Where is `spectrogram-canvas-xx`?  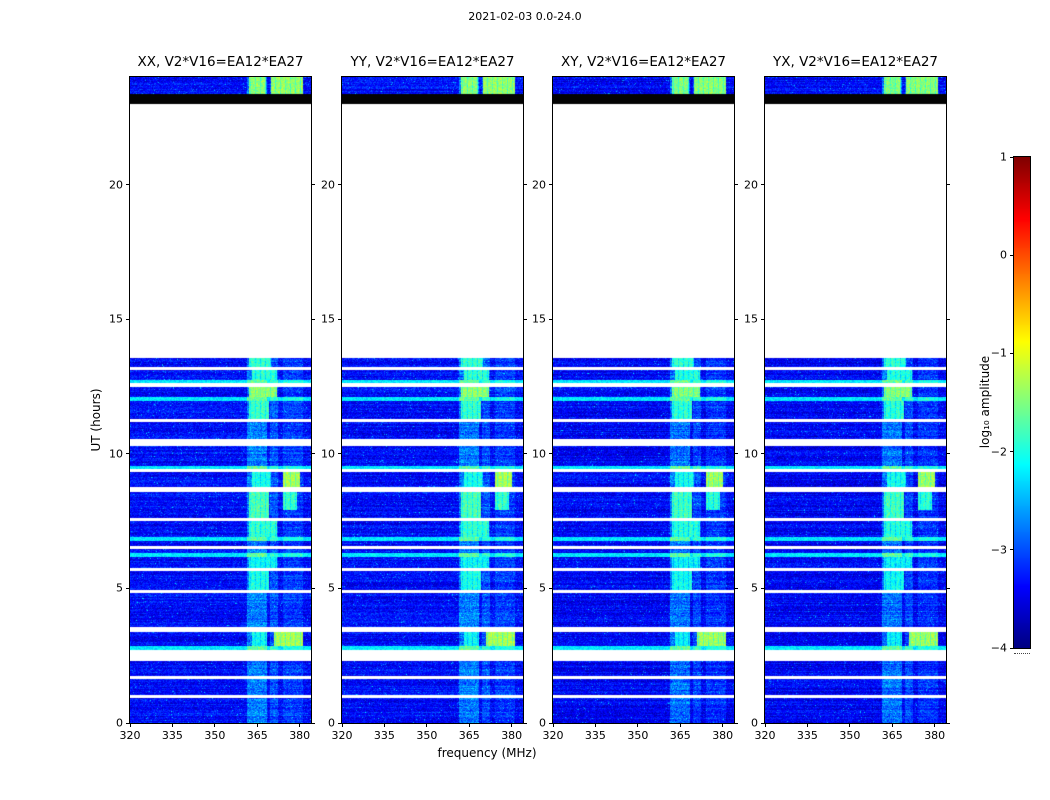
spectrogram-canvas-xx is located at coordinates (220, 400).